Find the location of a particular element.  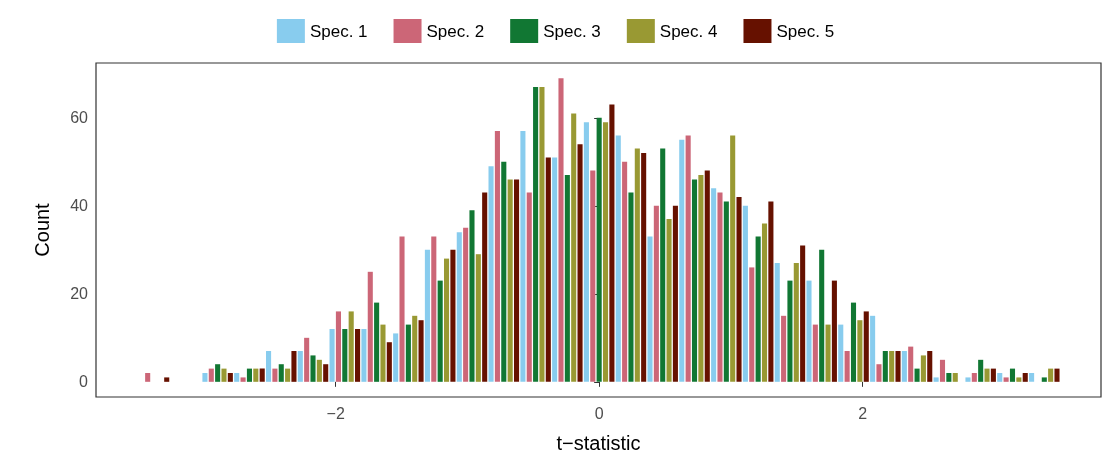

y-tick-label: 0 is located at coordinates (84, 382).